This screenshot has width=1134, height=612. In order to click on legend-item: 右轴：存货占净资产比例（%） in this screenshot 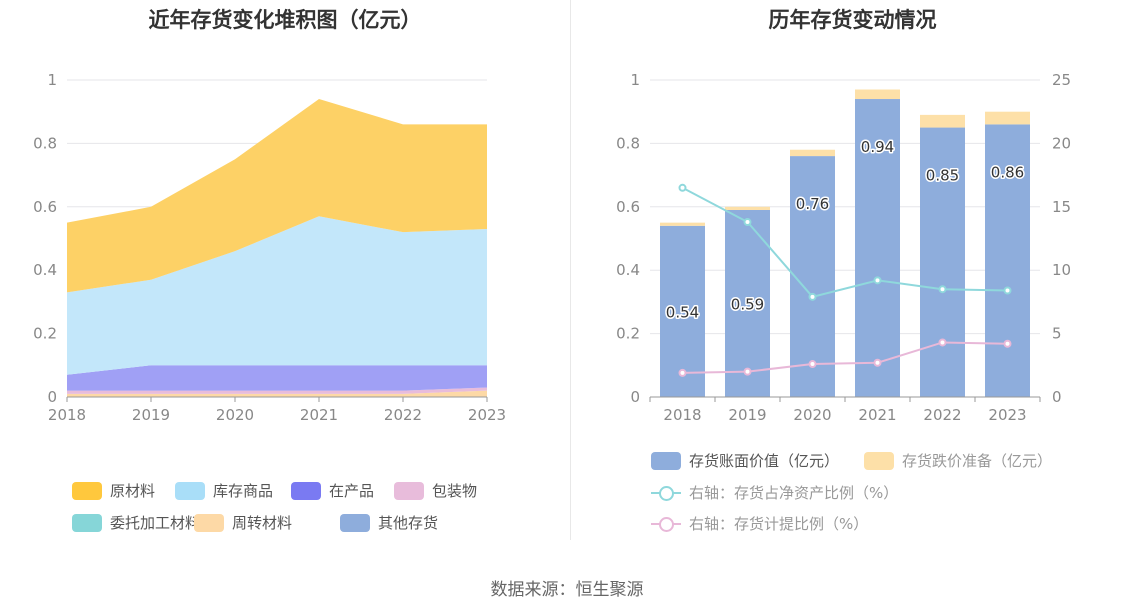, I will do `click(774, 492)`.